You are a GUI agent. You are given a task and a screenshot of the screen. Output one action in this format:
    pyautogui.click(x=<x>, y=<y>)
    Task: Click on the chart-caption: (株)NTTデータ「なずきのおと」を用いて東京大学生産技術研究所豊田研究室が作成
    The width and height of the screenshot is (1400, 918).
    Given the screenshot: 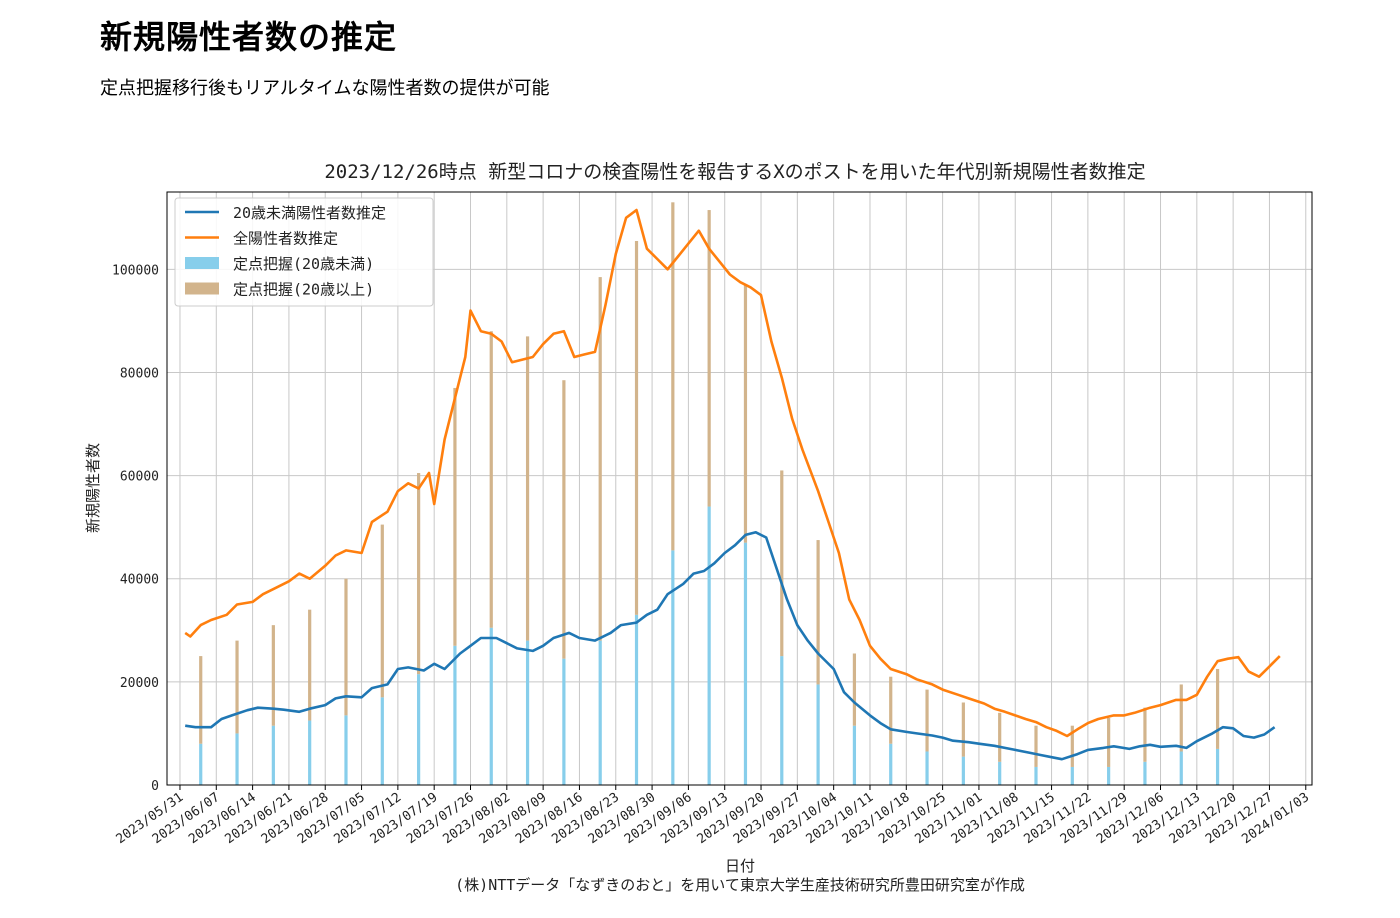 What is the action you would take?
    pyautogui.click(x=740, y=885)
    